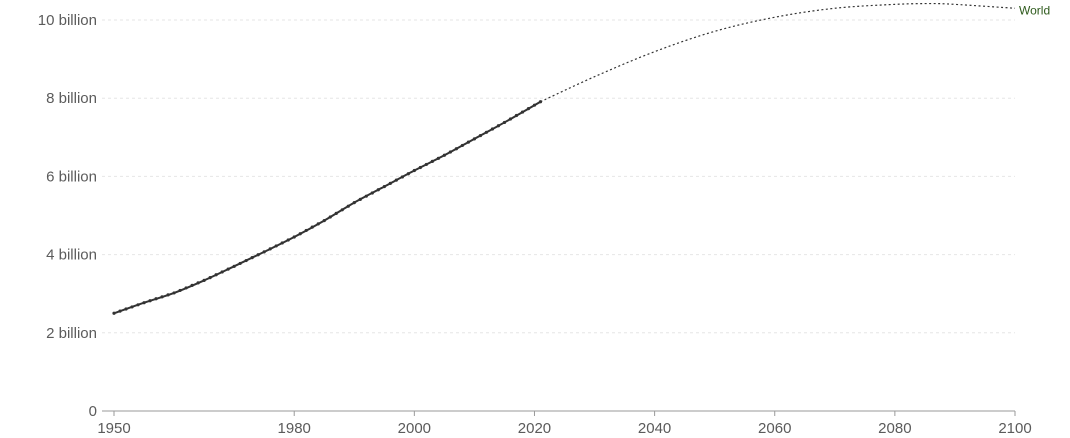 Image resolution: width=1070 pixels, height=438 pixels. I want to click on x-tick-label: 2060, so click(774, 428).